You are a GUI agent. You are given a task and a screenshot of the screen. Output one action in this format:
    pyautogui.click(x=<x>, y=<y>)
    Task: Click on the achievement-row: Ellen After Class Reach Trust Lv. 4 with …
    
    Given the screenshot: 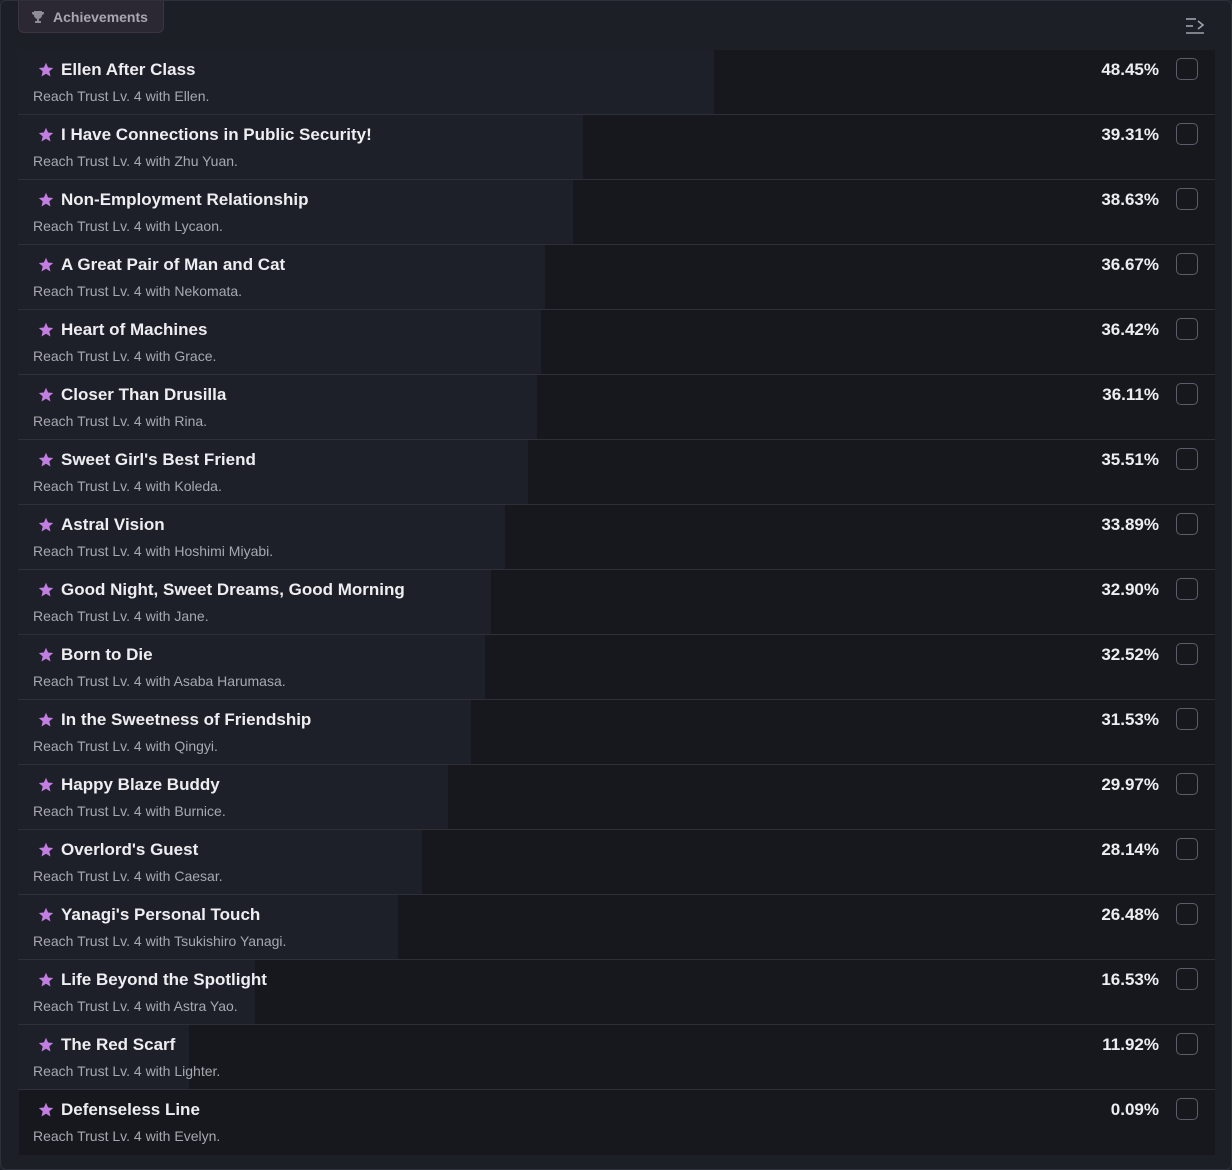 What is the action you would take?
    pyautogui.click(x=616, y=82)
    